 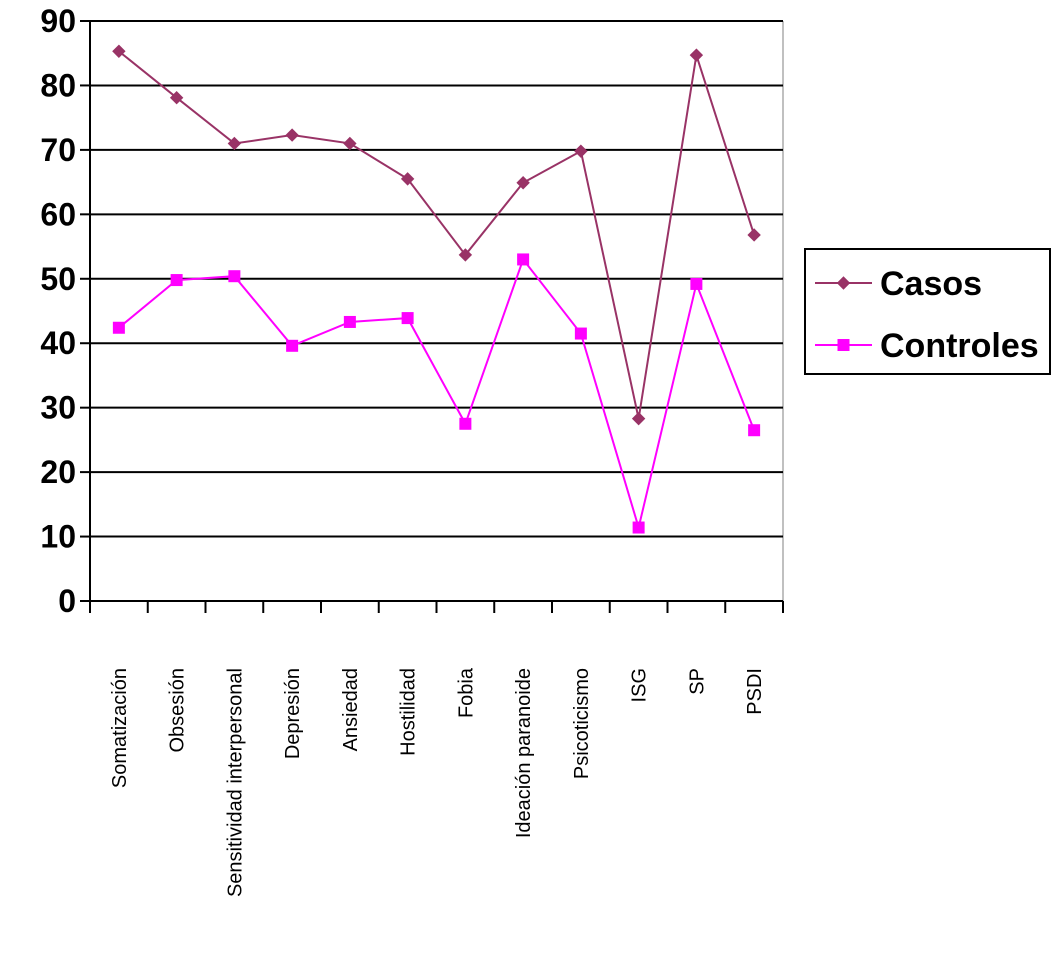 What do you see at coordinates (931, 284) in the screenshot?
I see `legend-label: Casos` at bounding box center [931, 284].